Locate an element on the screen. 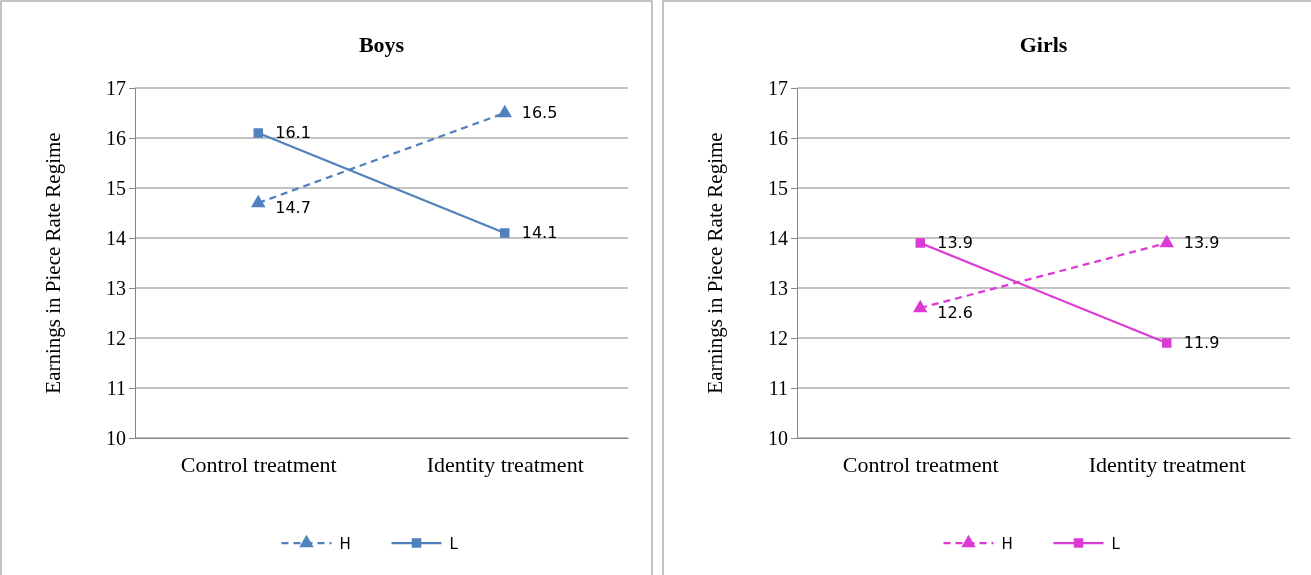 The image size is (1311, 575). data-label: 14.7 is located at coordinates (293, 207).